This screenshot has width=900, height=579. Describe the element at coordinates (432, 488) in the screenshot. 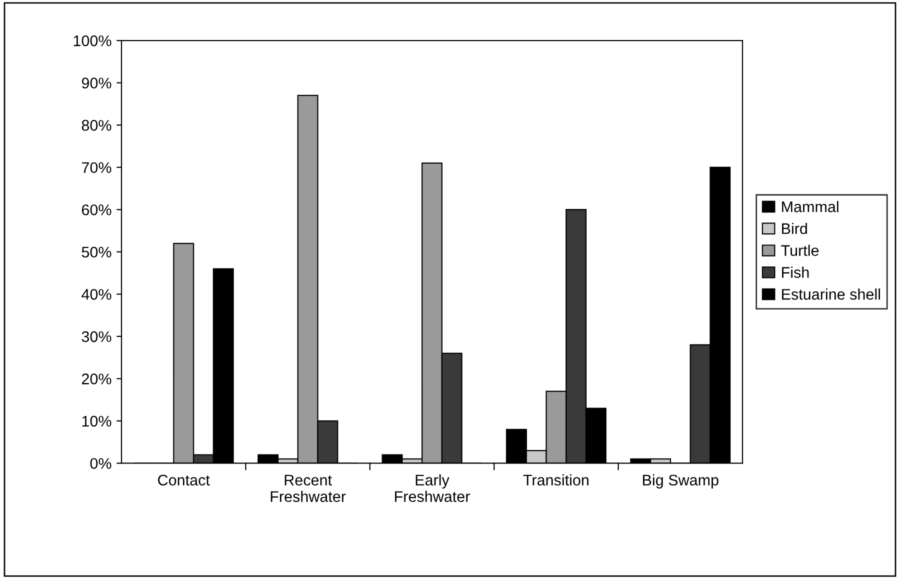

I see `x-tick-label: Early Freshwater` at that location.